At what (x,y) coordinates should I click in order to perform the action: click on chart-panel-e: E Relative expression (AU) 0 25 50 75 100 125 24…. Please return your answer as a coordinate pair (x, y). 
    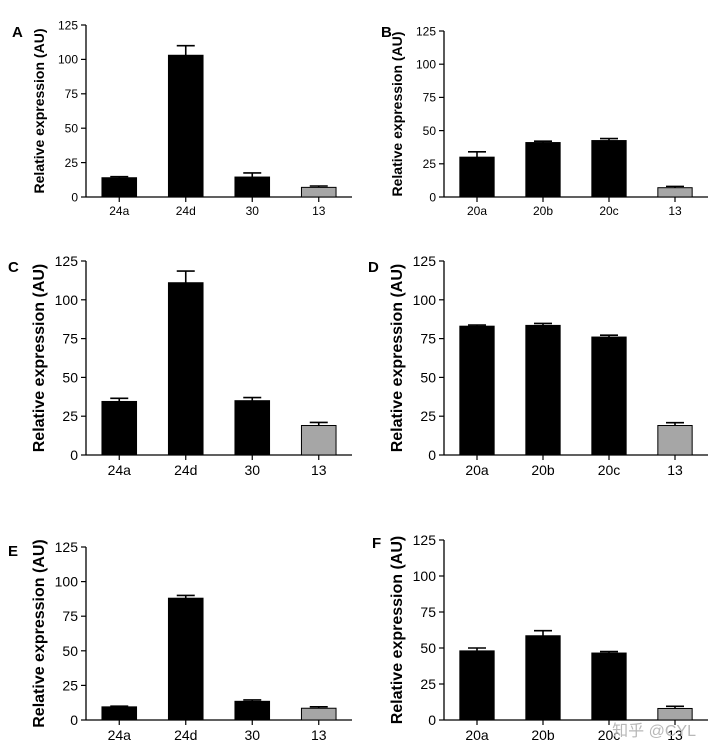
    Looking at the image, I should click on (180, 641).